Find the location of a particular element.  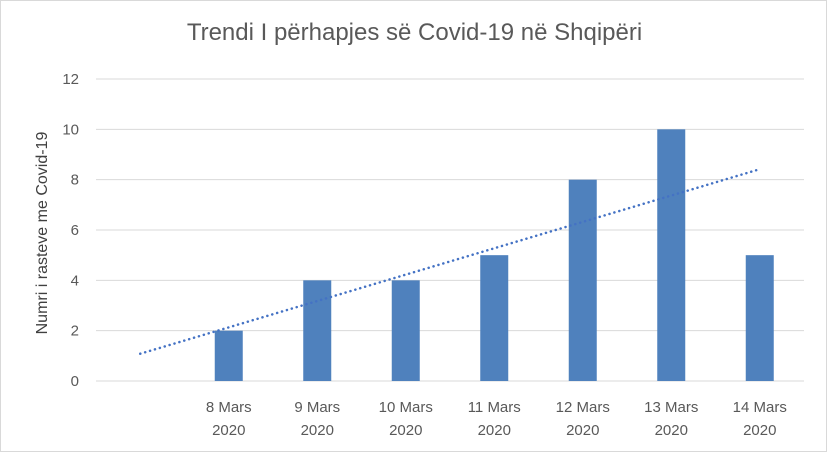

x-tick-label: 10 Mars is located at coordinates (406, 407).